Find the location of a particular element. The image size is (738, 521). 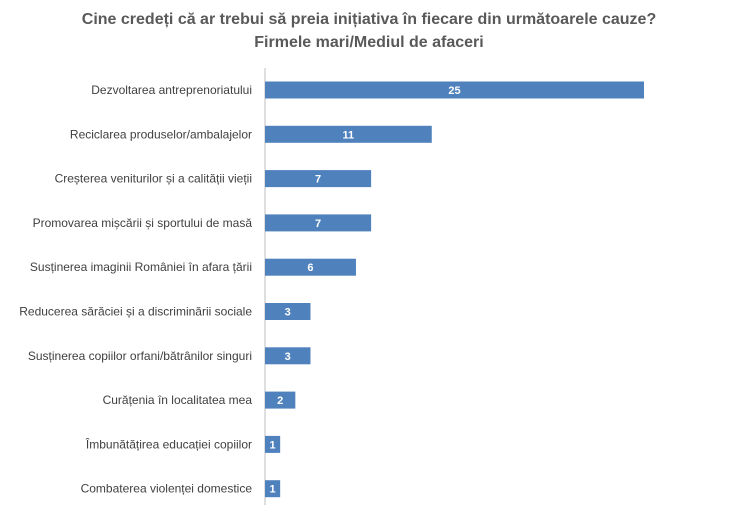

data-label: 2 is located at coordinates (280, 401).